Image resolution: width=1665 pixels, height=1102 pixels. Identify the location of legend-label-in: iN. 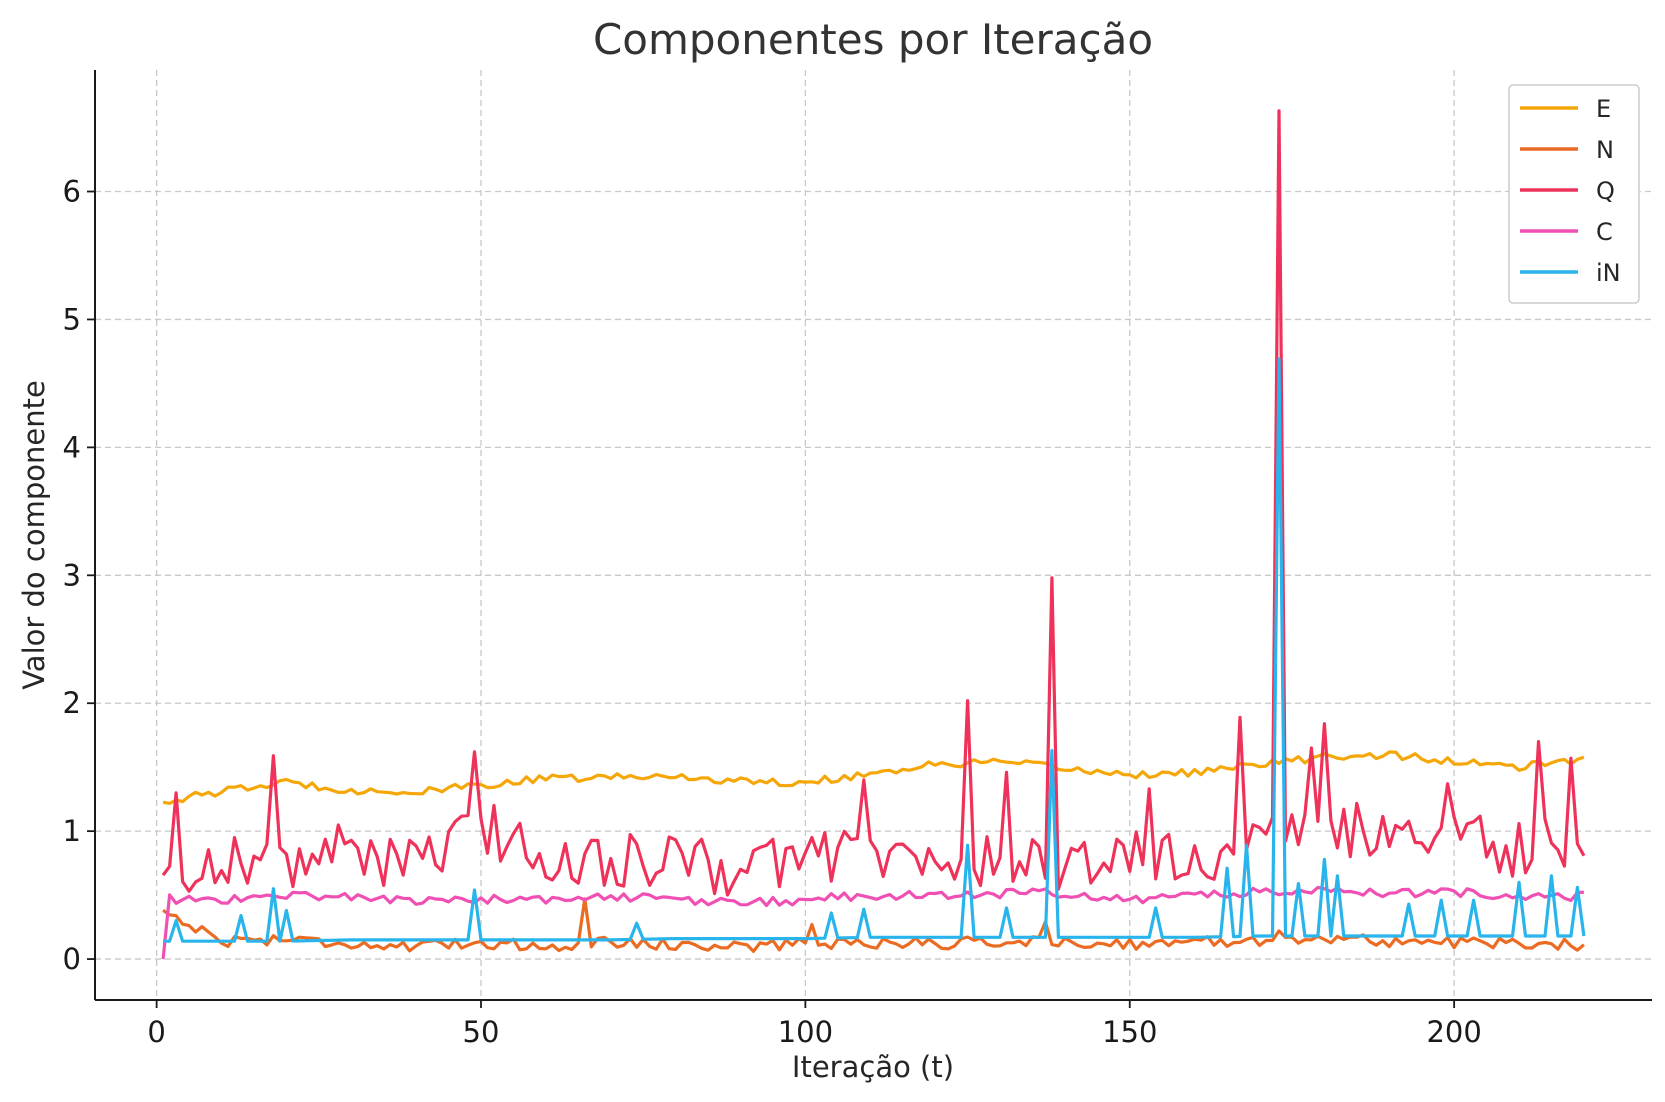
(1608, 273).